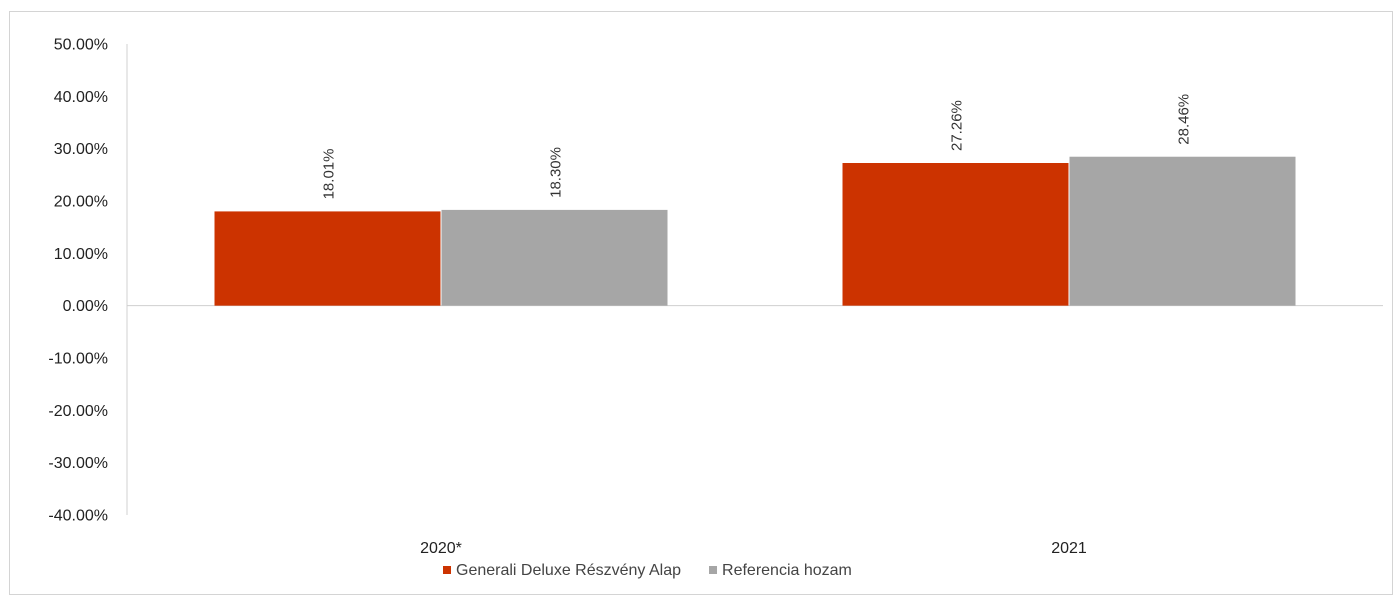 Image resolution: width=1394 pixels, height=597 pixels. What do you see at coordinates (1184, 119) in the screenshot?
I see `data-label: 28.46%` at bounding box center [1184, 119].